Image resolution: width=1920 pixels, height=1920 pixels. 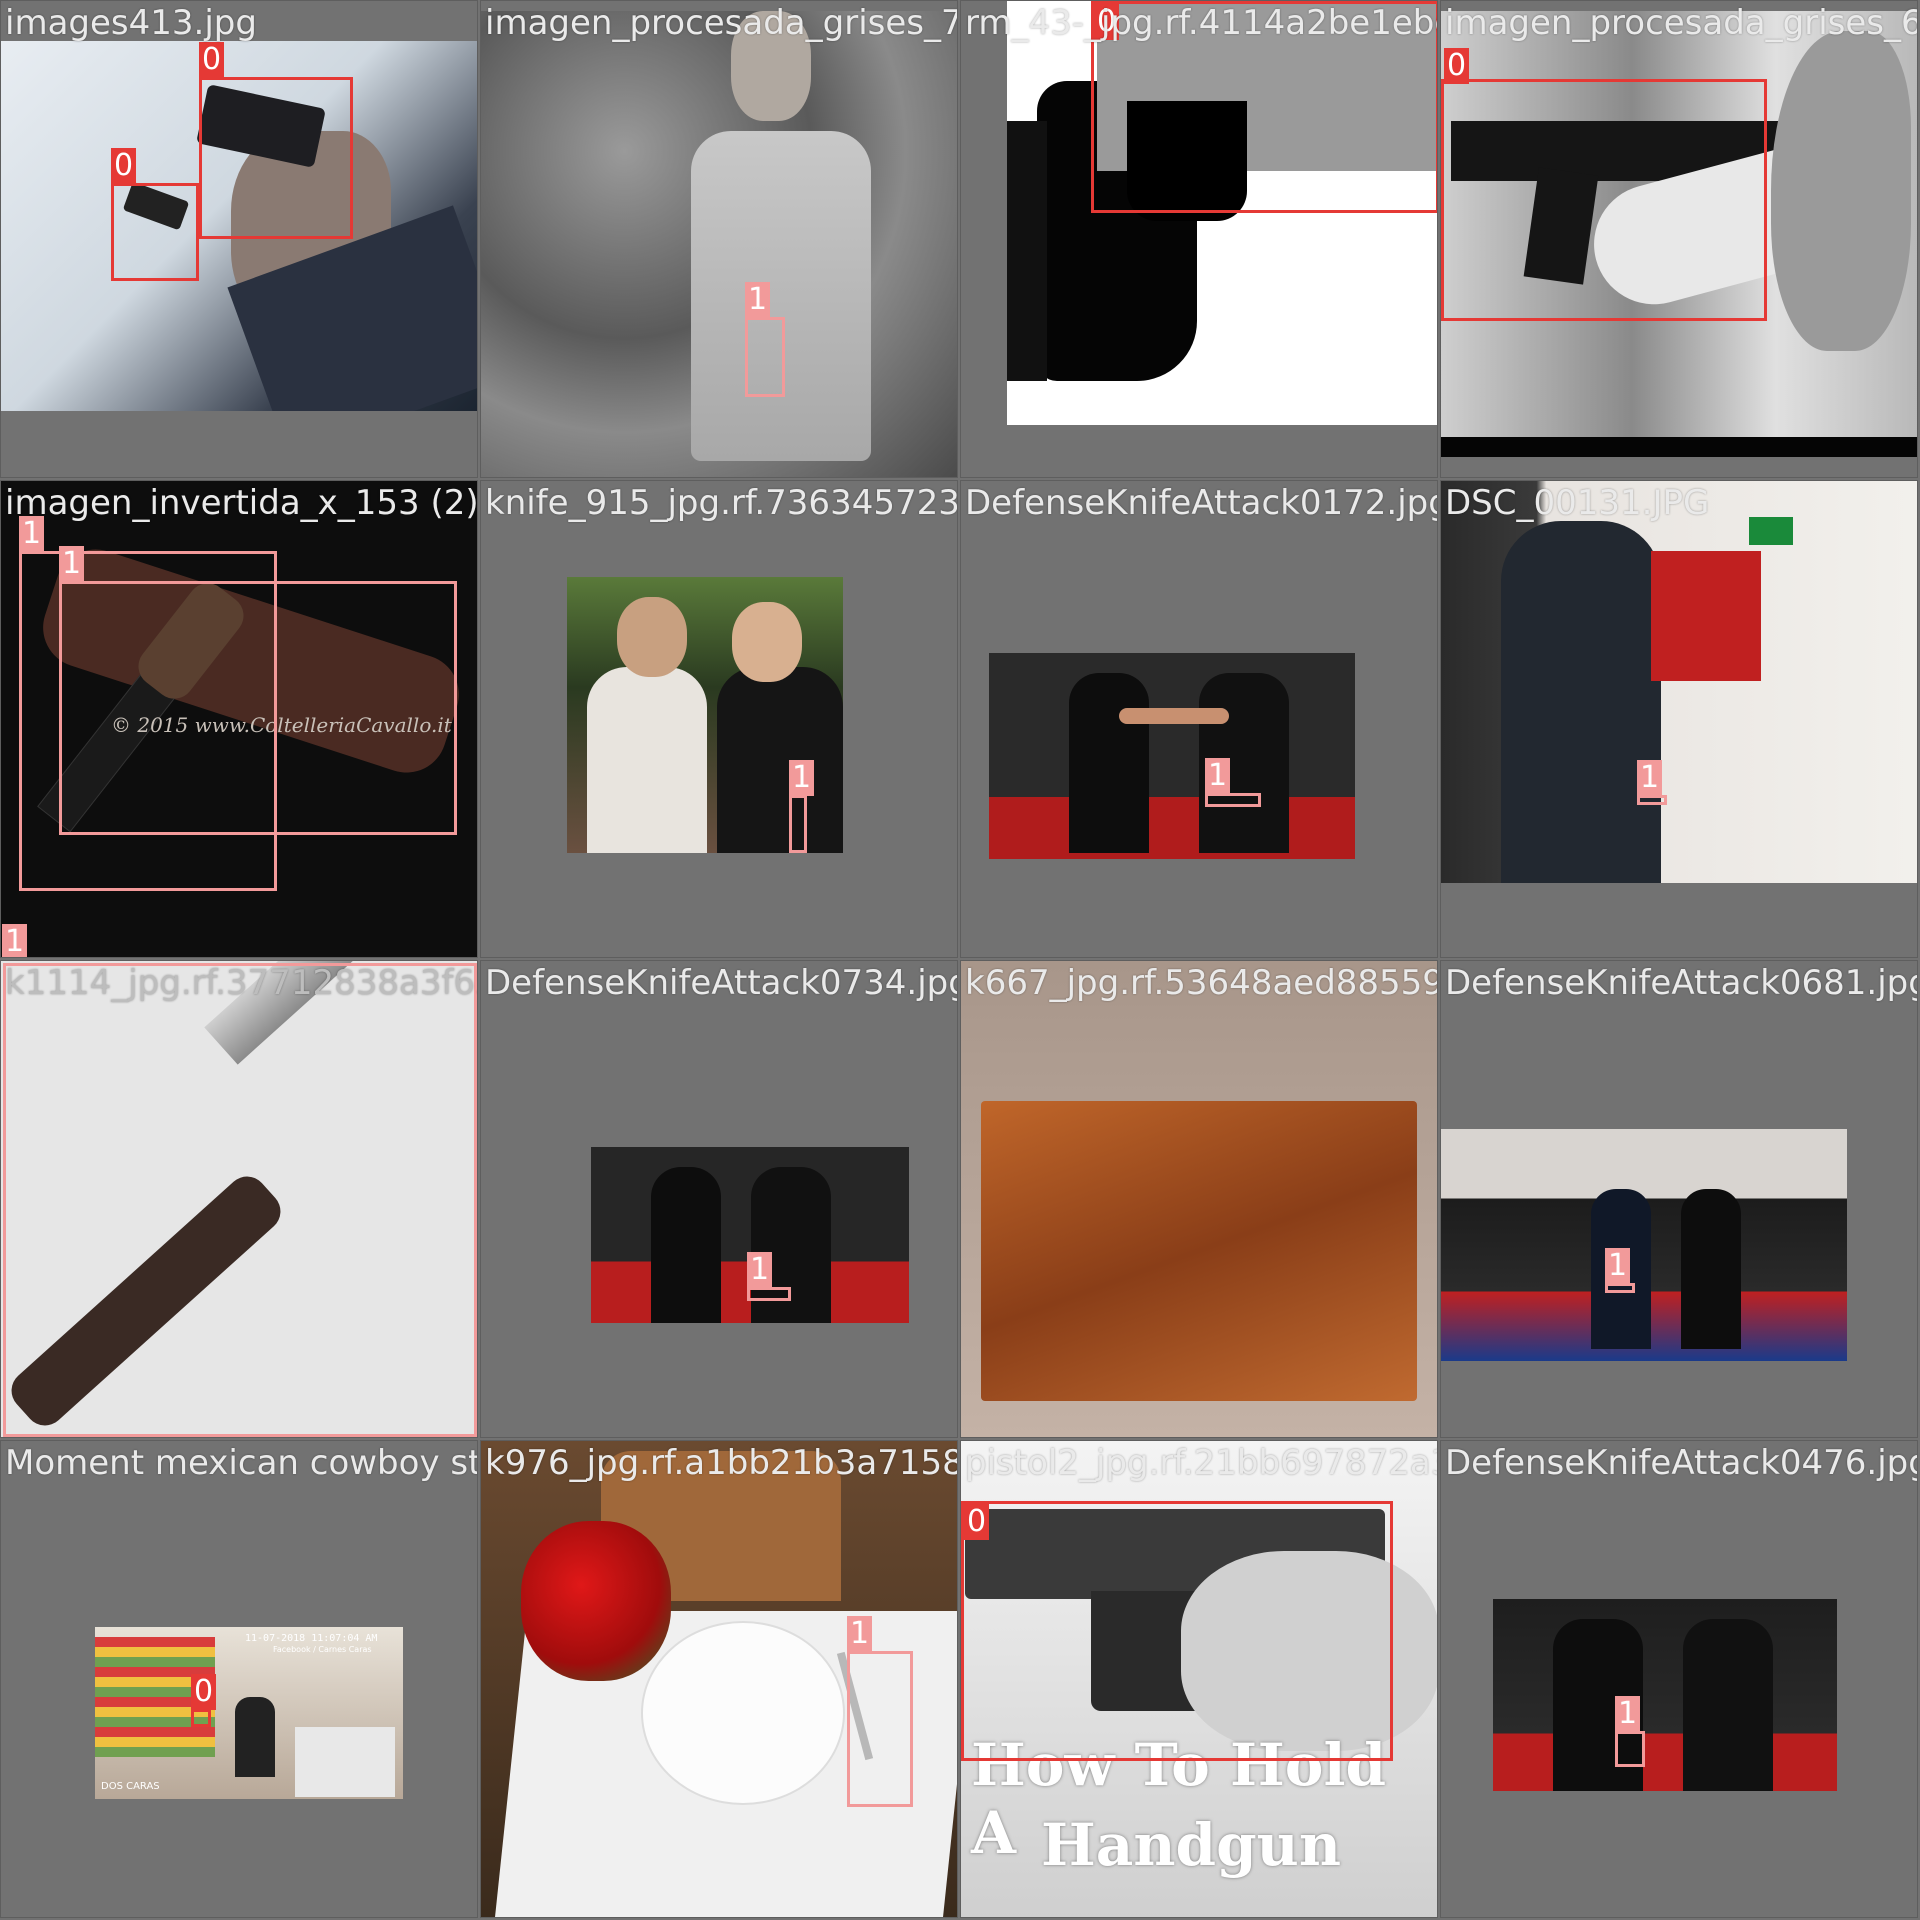 What do you see at coordinates (1771, 531) in the screenshot?
I see `exit-sign` at bounding box center [1771, 531].